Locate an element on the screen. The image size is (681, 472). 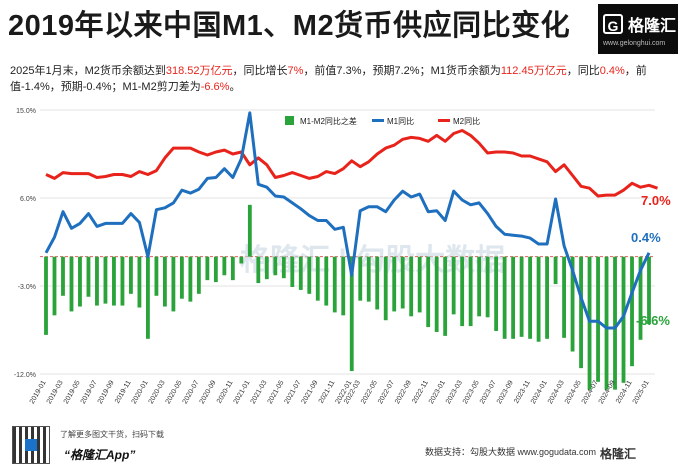
x-tick-label: 2021-11 is located at coordinates (327, 391).